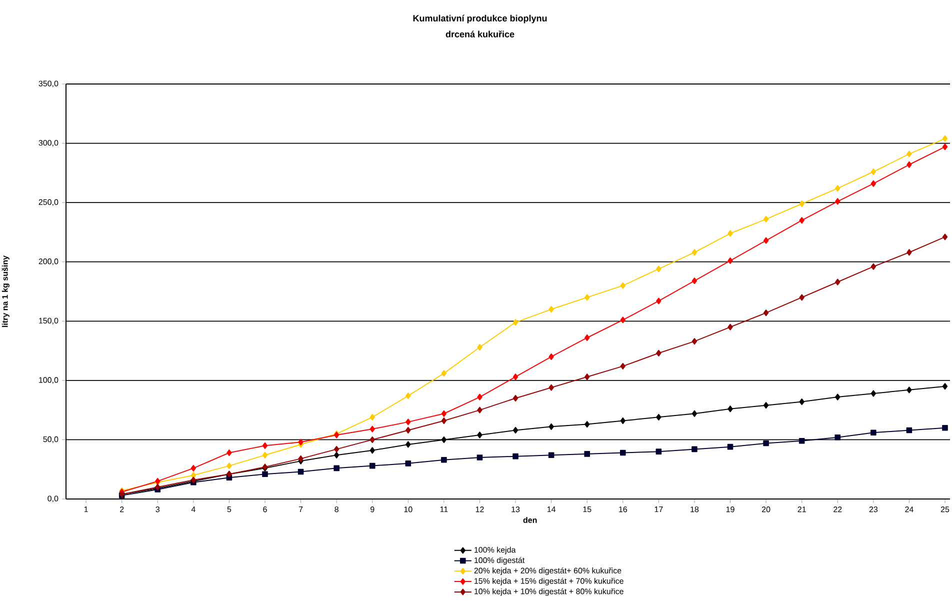  What do you see at coordinates (730, 509) in the screenshot?
I see `x-tick-label: 19` at bounding box center [730, 509].